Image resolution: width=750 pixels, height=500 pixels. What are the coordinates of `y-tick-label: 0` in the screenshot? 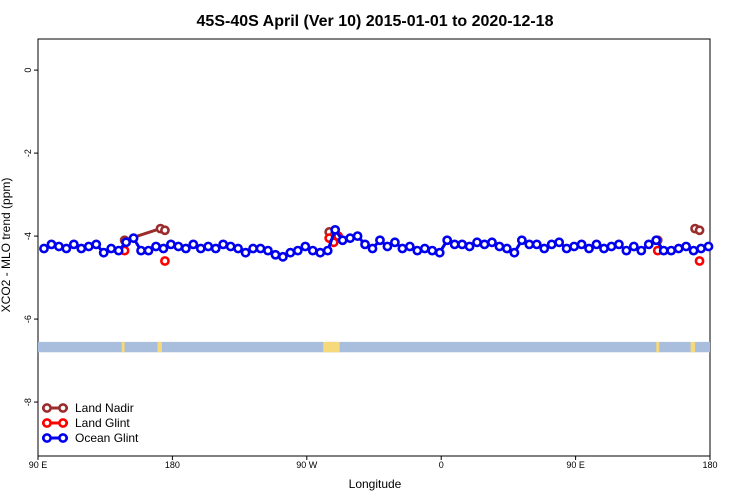 It's located at (28, 70).